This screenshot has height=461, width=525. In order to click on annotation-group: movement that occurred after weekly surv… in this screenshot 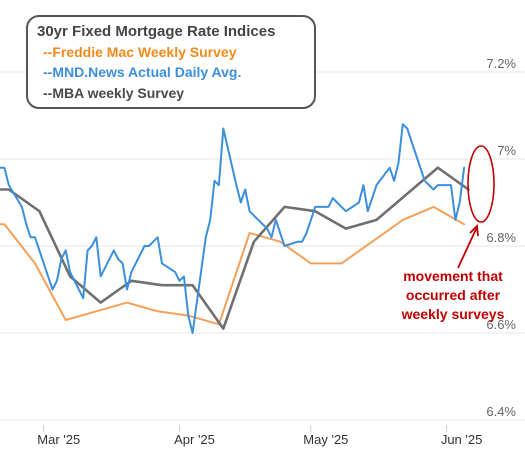, I will do `click(453, 233)`.